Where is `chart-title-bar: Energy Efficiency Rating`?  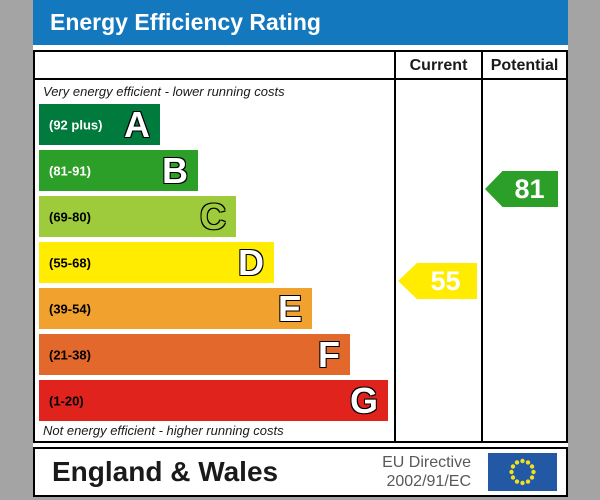 chart-title-bar: Energy Efficiency Rating is located at coordinates (300, 22).